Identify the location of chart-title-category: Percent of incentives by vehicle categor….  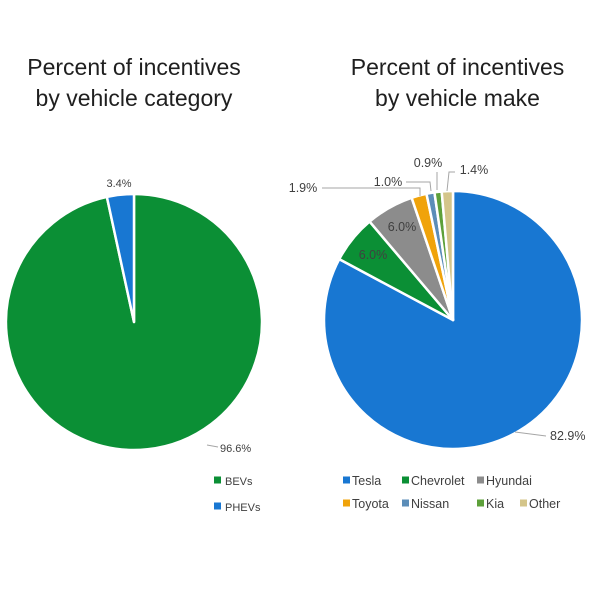
(134, 83).